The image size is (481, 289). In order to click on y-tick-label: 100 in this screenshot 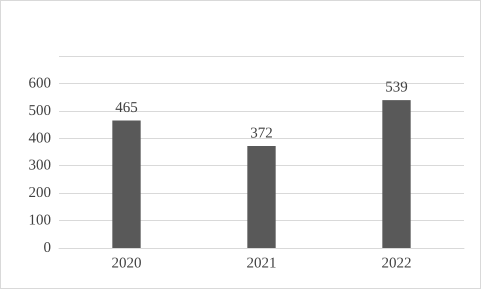, I will do `click(39, 220)`.